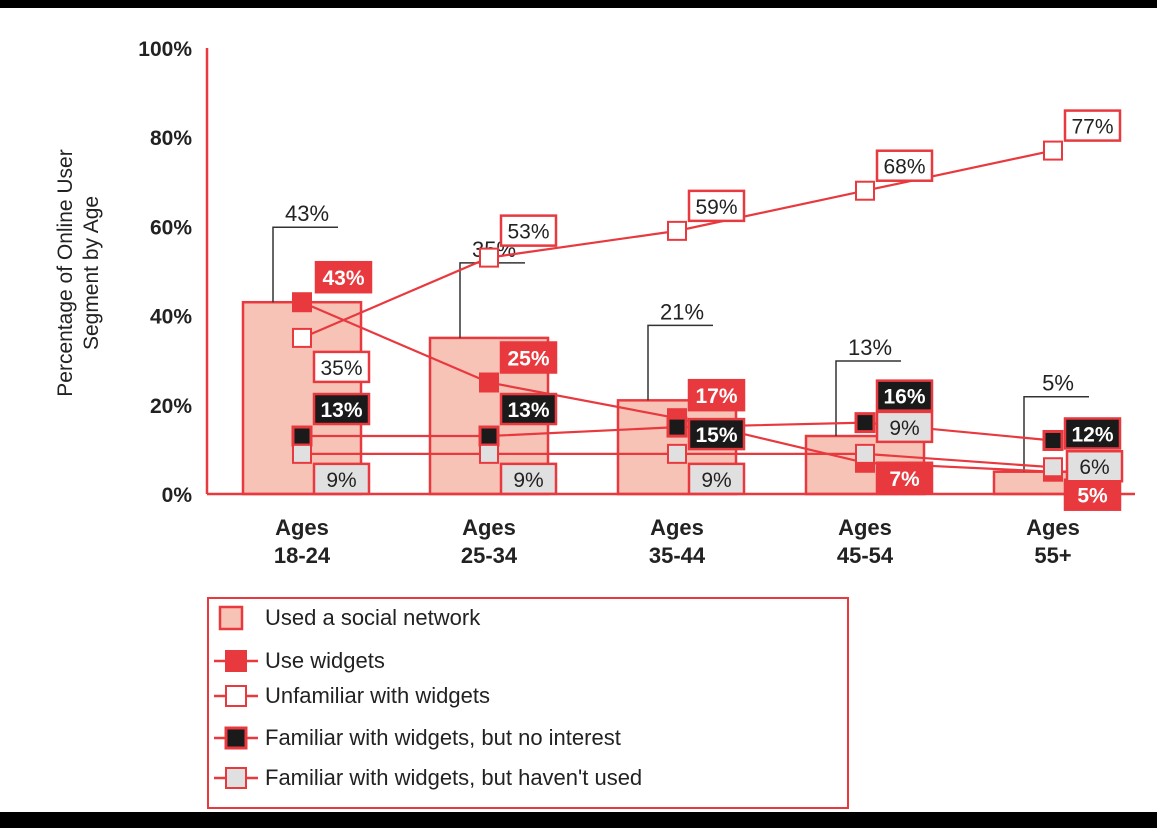 The image size is (1157, 828). I want to click on series-4-label-3-box, so click(904, 427).